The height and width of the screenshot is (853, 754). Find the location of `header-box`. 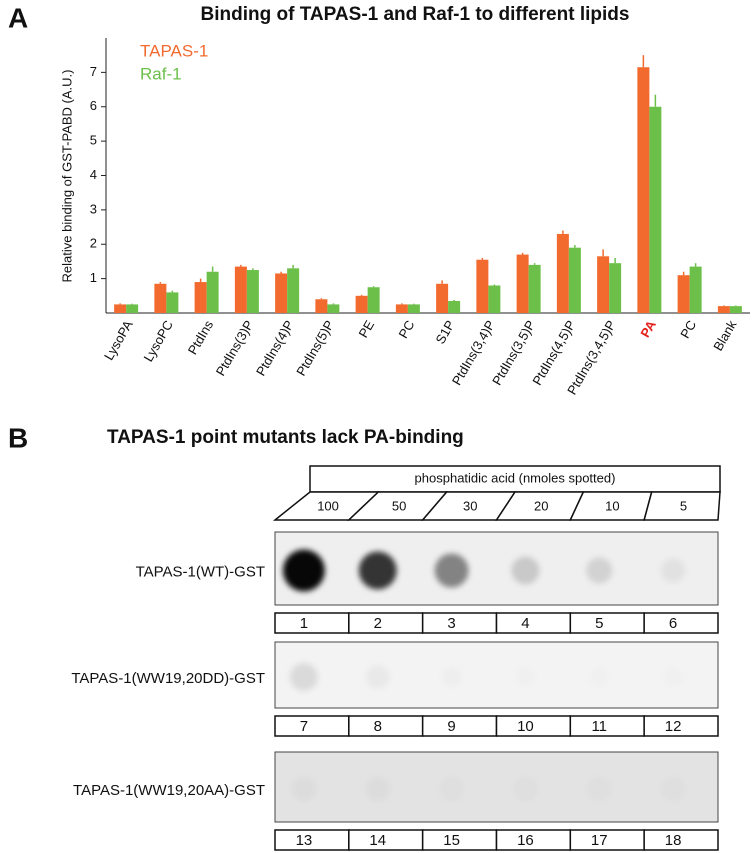

header-box is located at coordinates (515, 479).